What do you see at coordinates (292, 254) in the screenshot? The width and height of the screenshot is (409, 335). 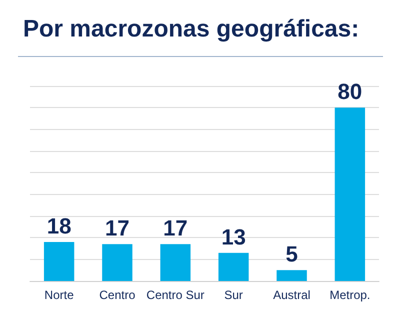 I see `data-label: 5` at bounding box center [292, 254].